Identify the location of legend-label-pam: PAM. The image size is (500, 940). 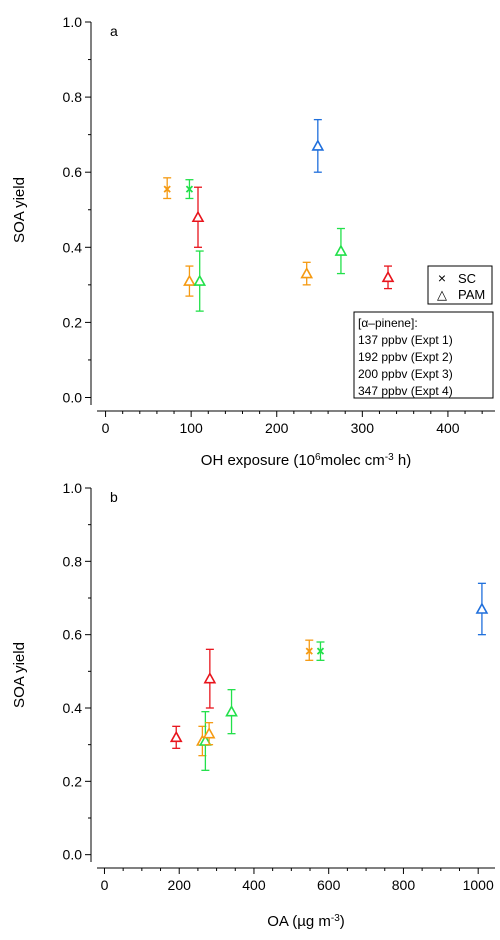
(471, 294).